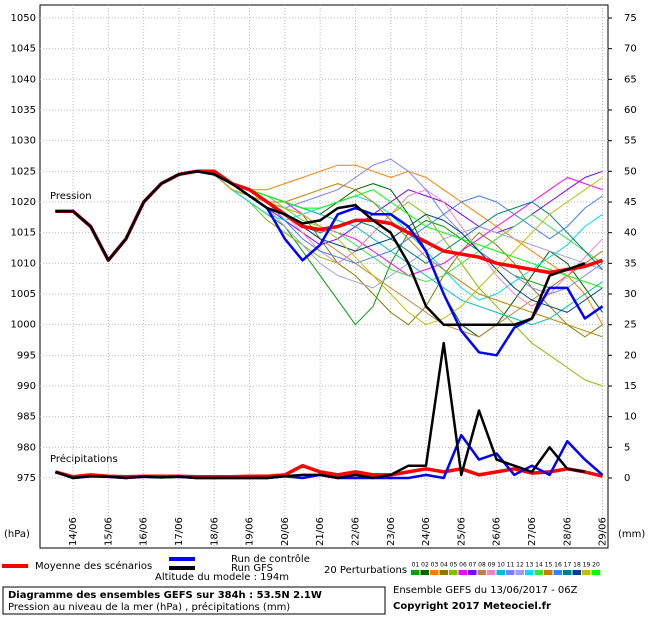  Describe the element at coordinates (416, 565) in the screenshot. I see `perturbation-number: 01` at that location.